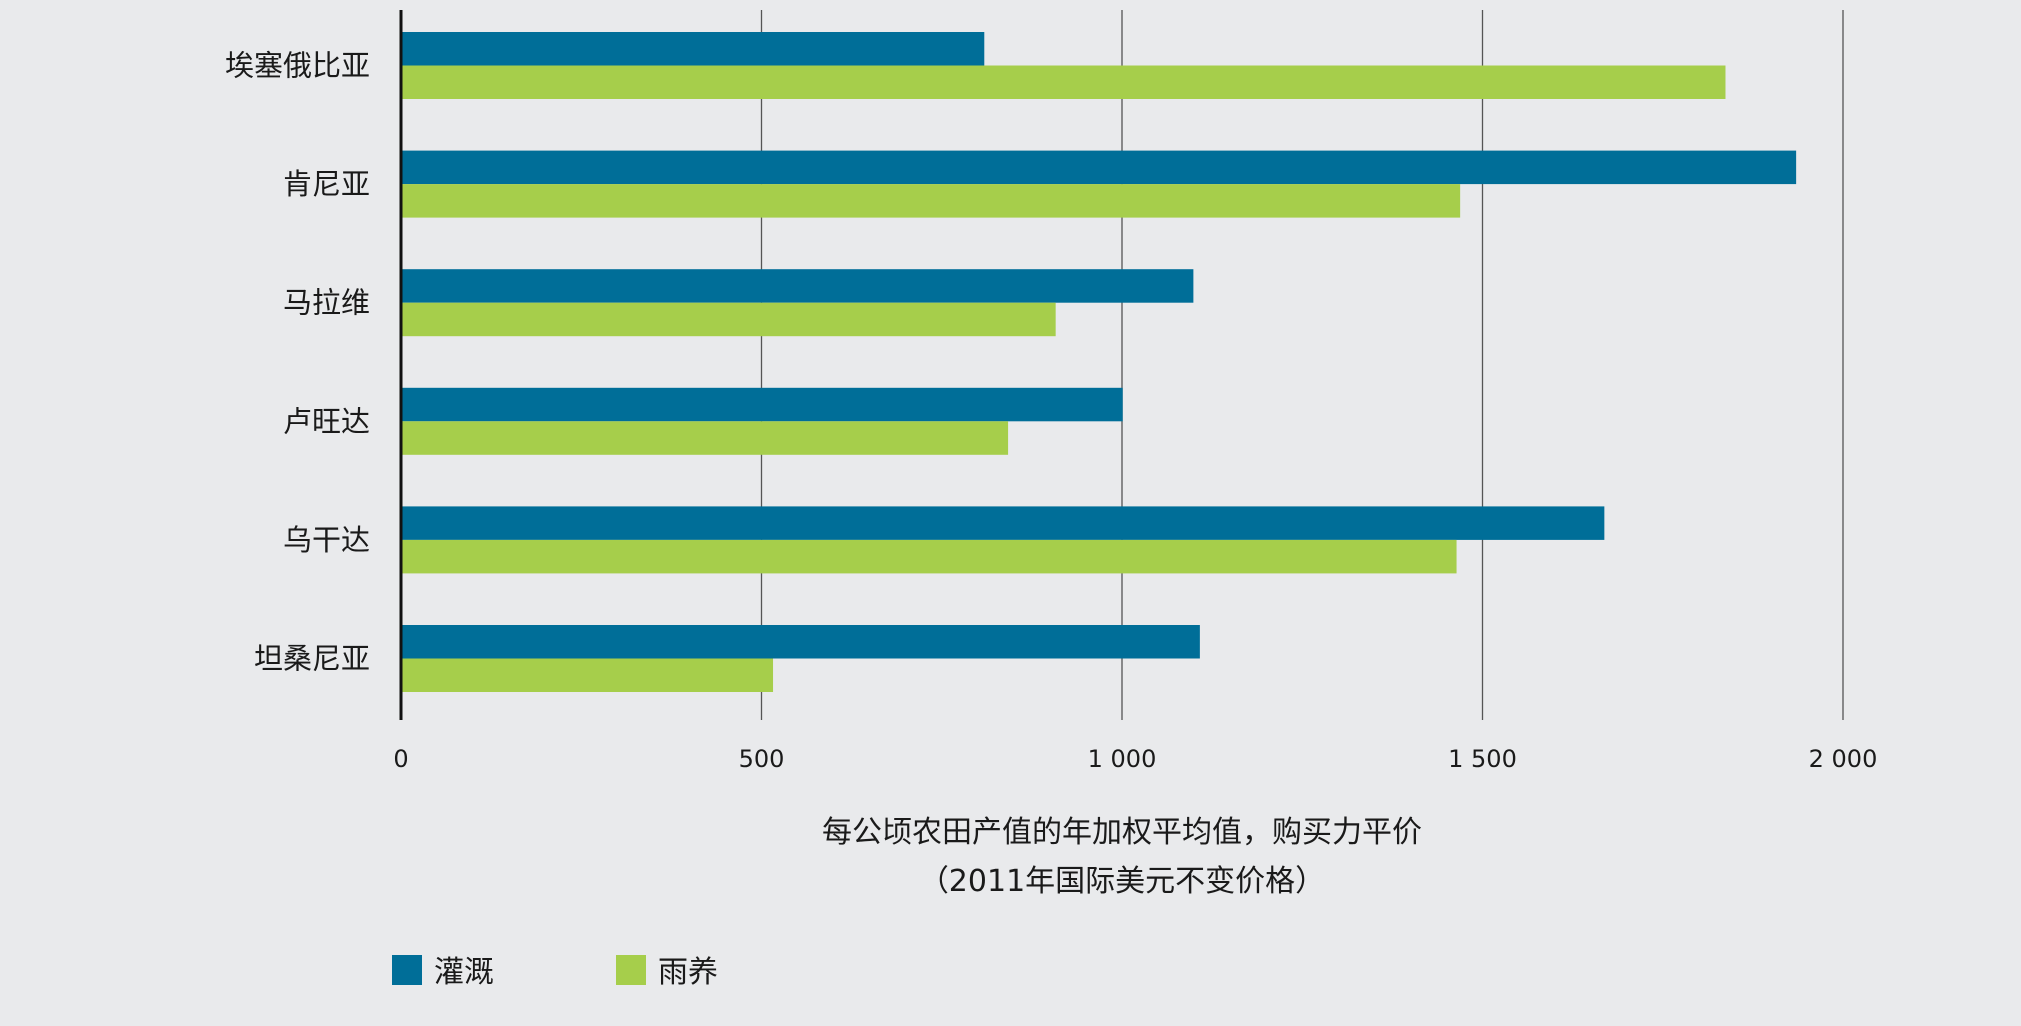 The width and height of the screenshot is (2021, 1026). Describe the element at coordinates (326, 540) in the screenshot. I see `category-label: 乌干达` at that location.